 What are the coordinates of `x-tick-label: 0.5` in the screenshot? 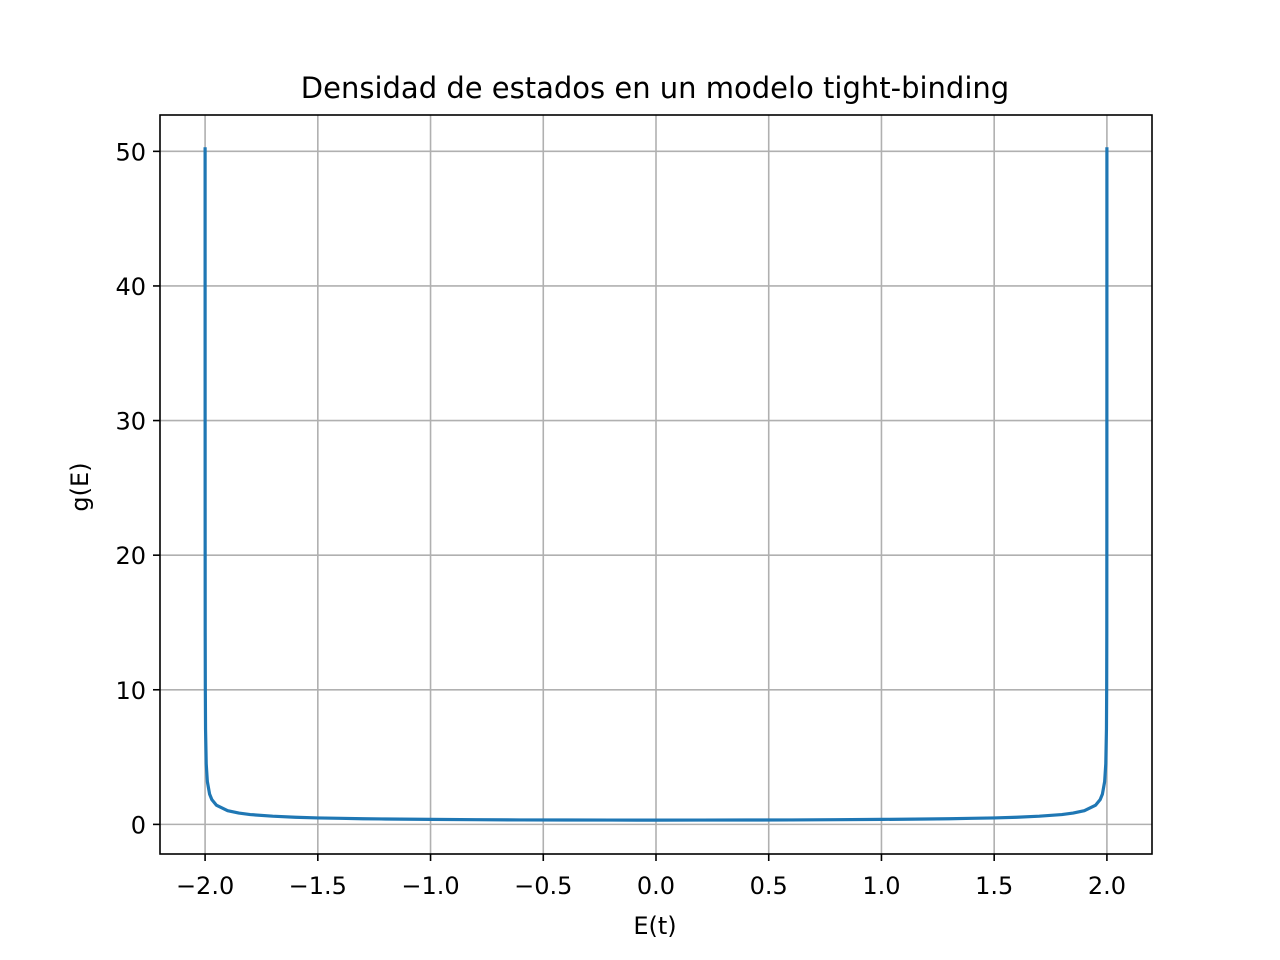 It's located at (769, 886).